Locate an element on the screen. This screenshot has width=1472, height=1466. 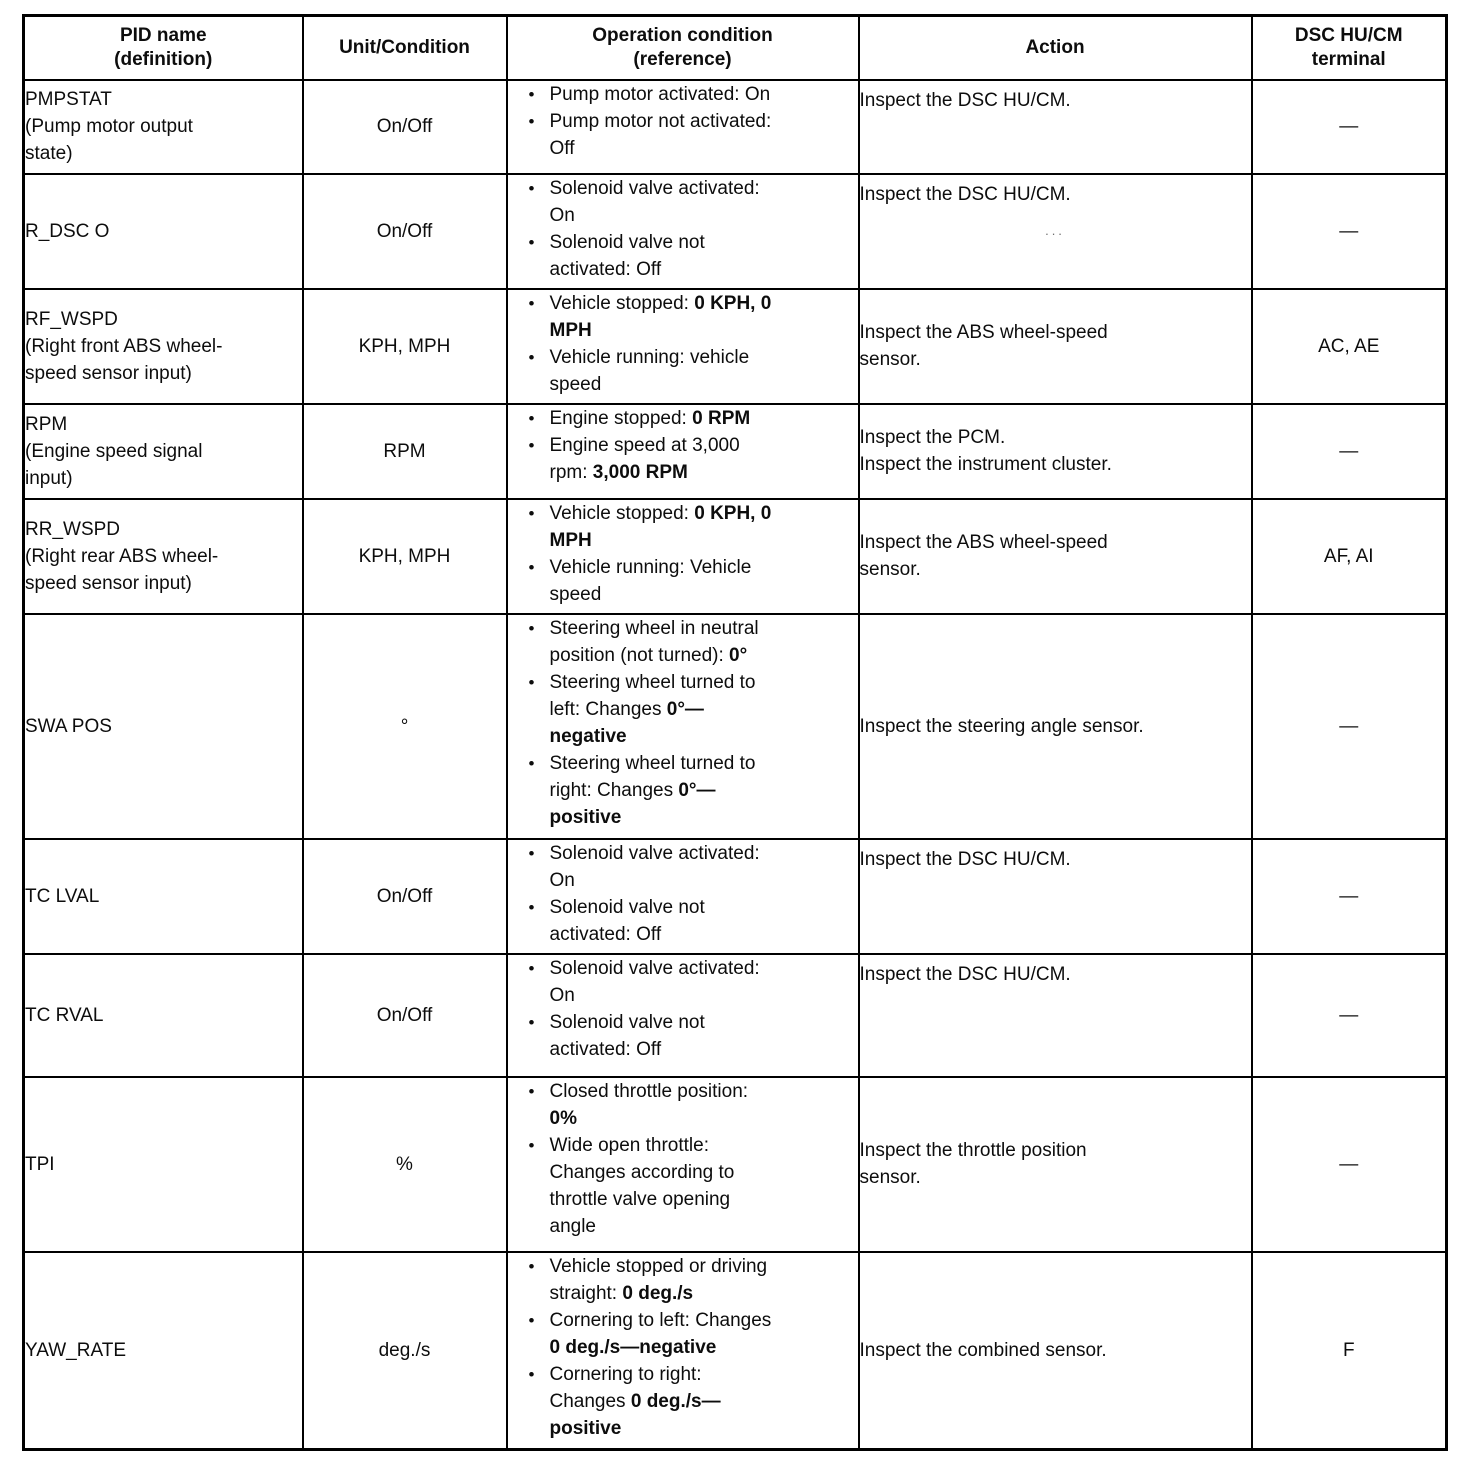
pid-name-line: RPM is located at coordinates (46, 424).